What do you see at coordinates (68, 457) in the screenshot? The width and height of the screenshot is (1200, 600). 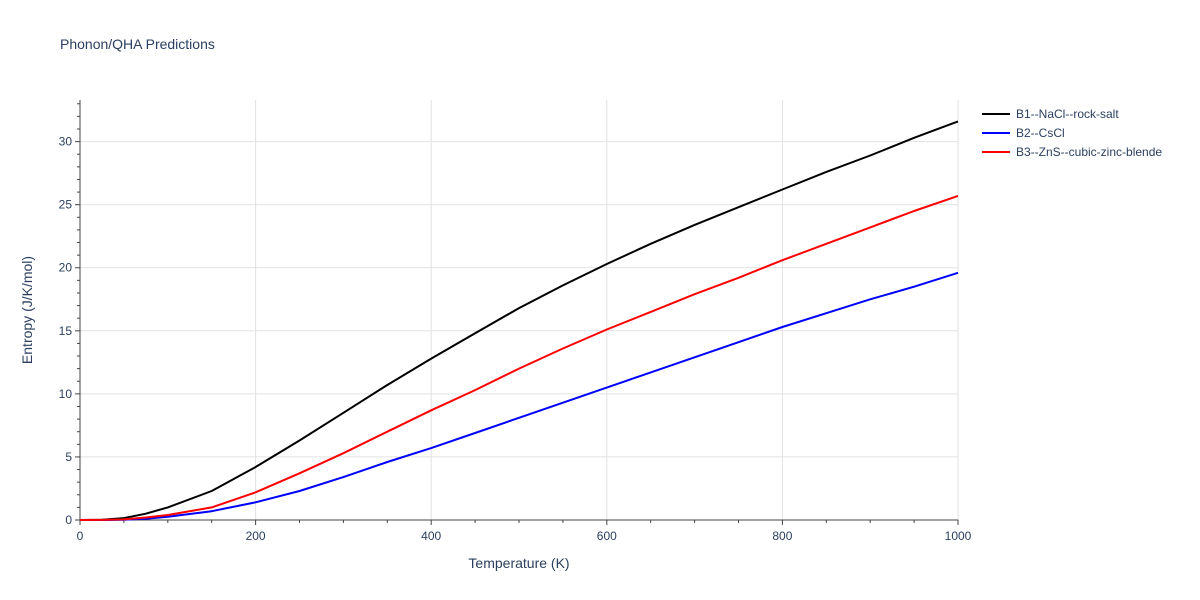 I see `y-tick-label: 5` at bounding box center [68, 457].